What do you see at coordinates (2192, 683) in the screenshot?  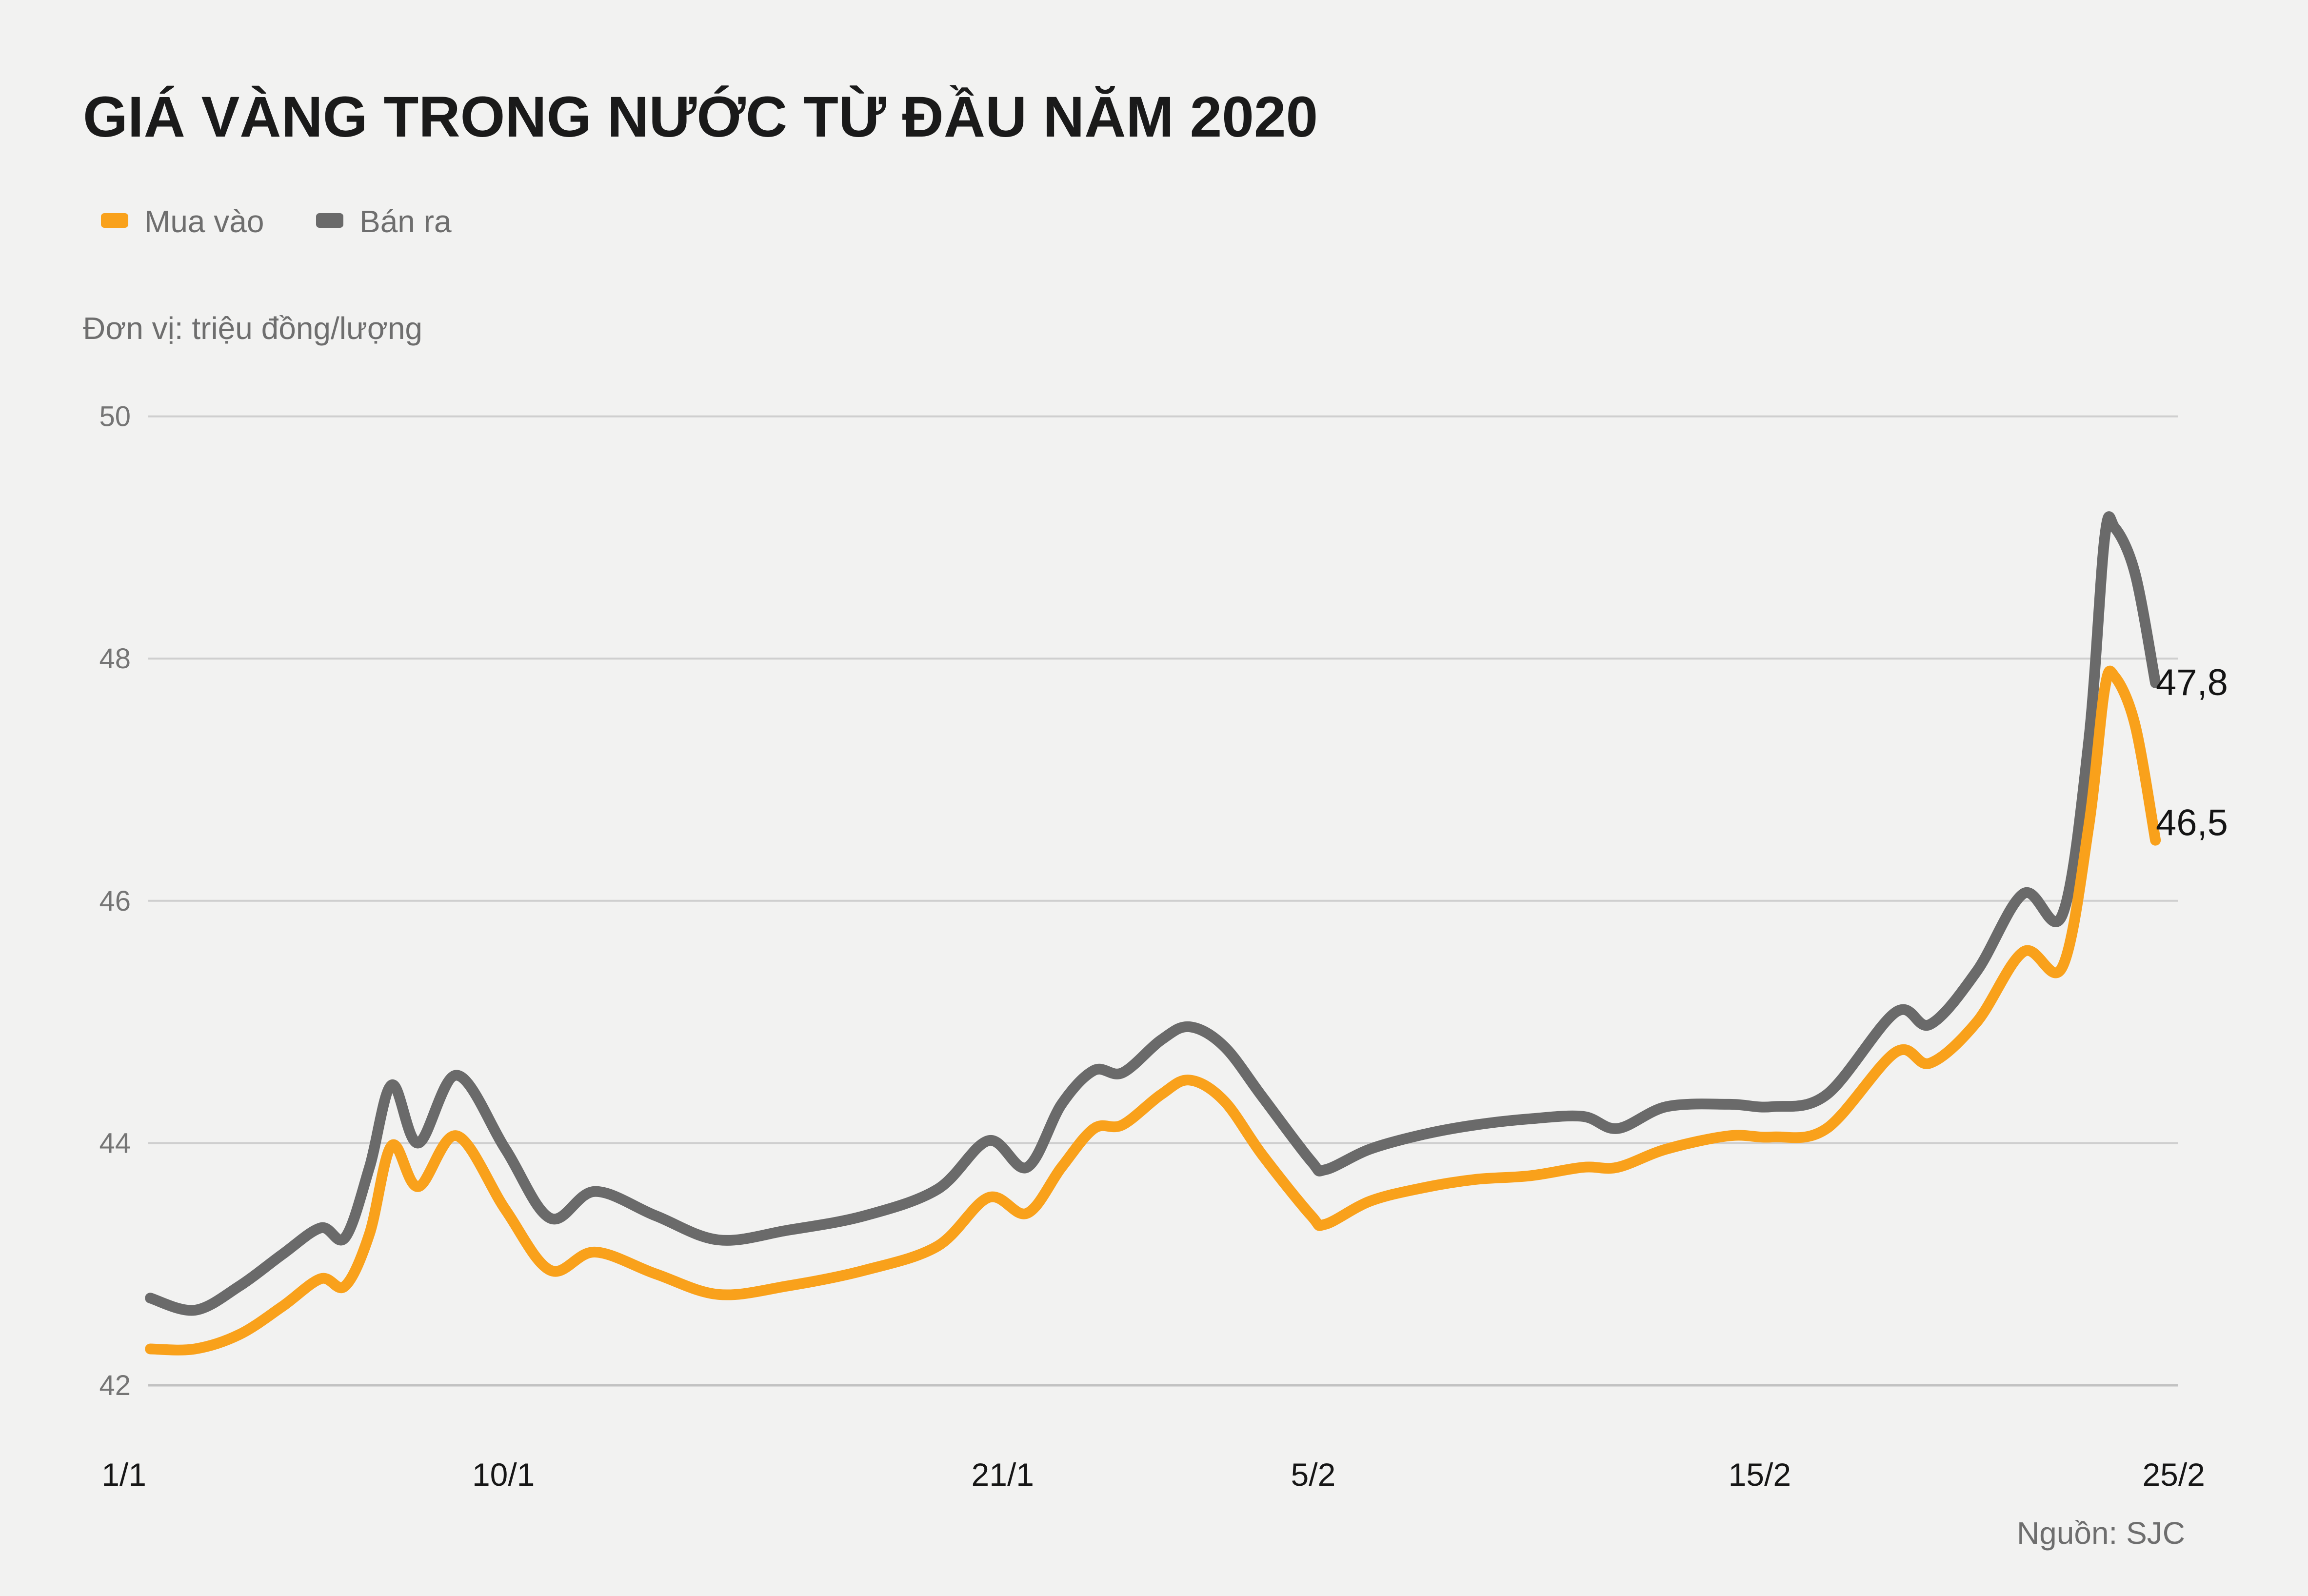 I see `end-label-ban-ra: 47,8` at bounding box center [2192, 683].